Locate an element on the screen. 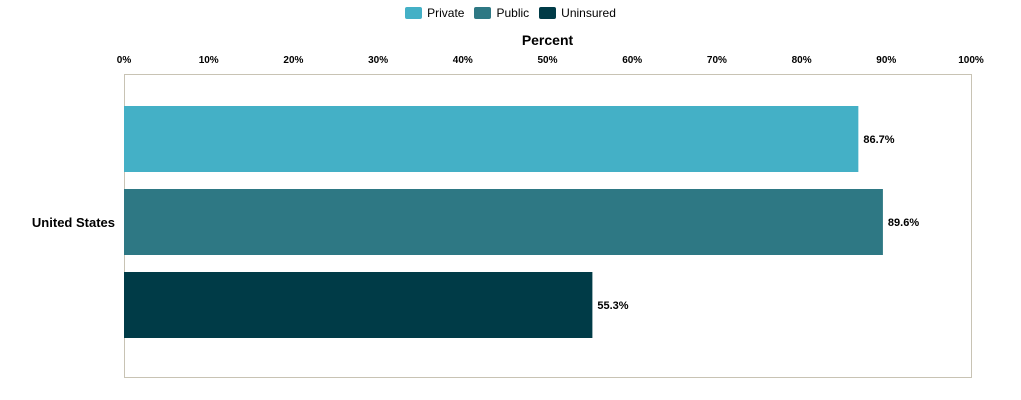 The width and height of the screenshot is (1021, 400). legend-item-public: Public is located at coordinates (501, 13).